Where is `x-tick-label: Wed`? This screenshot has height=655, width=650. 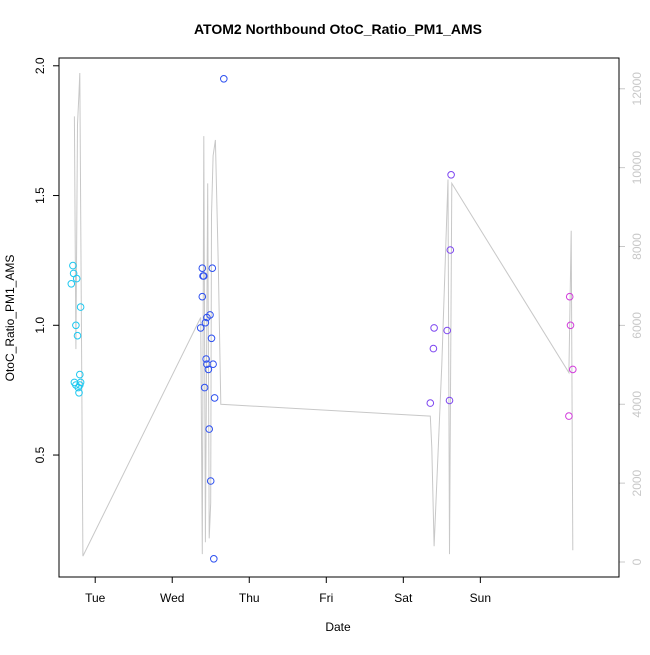 x-tick-label: Wed is located at coordinates (172, 598).